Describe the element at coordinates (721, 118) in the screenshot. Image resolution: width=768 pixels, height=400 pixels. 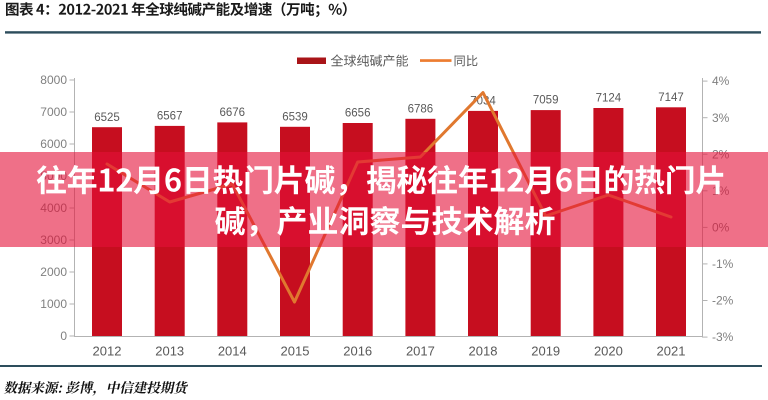
I see `svg-text: 3%` at that location.